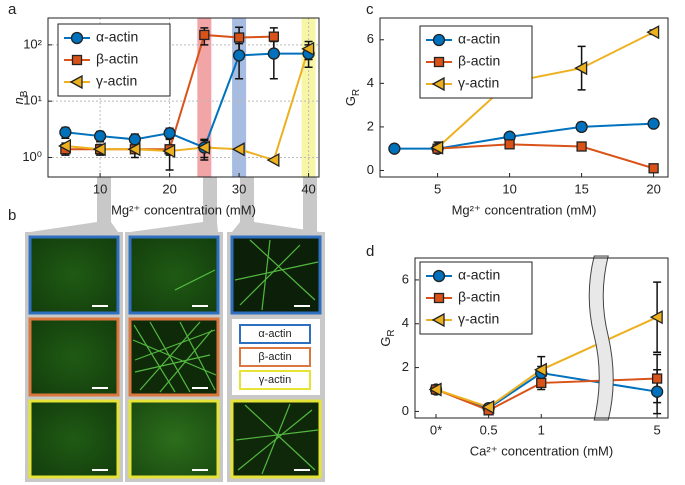 This screenshot has height=485, width=685. I want to click on x-tick-label: 1, so click(541, 429).